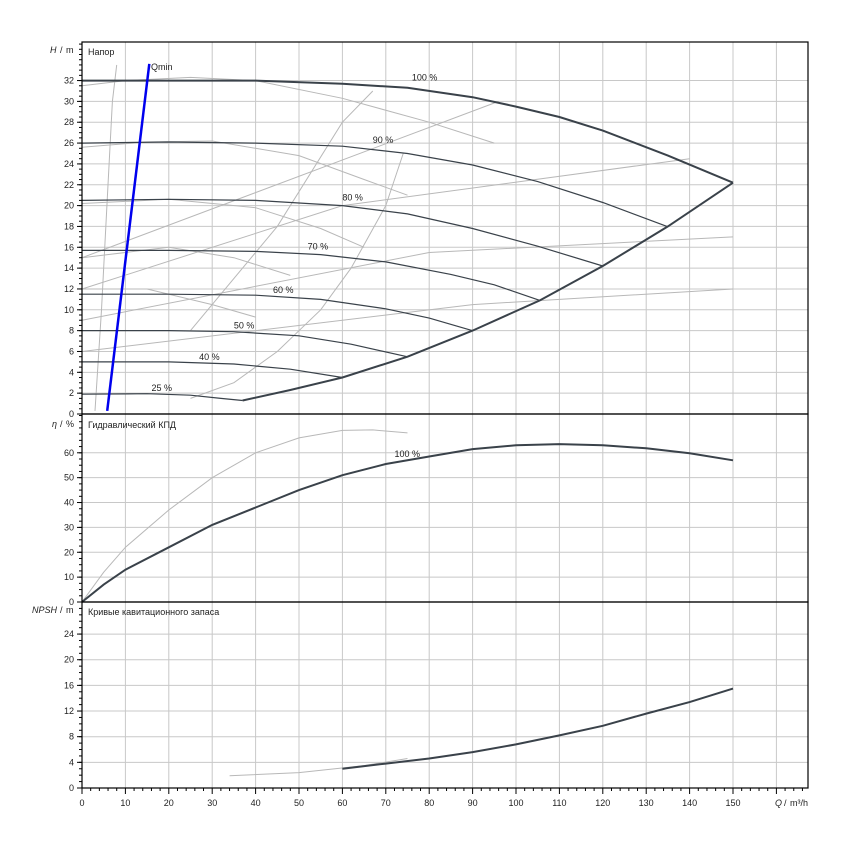 The width and height of the screenshot is (850, 850). What do you see at coordinates (559, 803) in the screenshot?
I see `x-tick-label: 110` at bounding box center [559, 803].